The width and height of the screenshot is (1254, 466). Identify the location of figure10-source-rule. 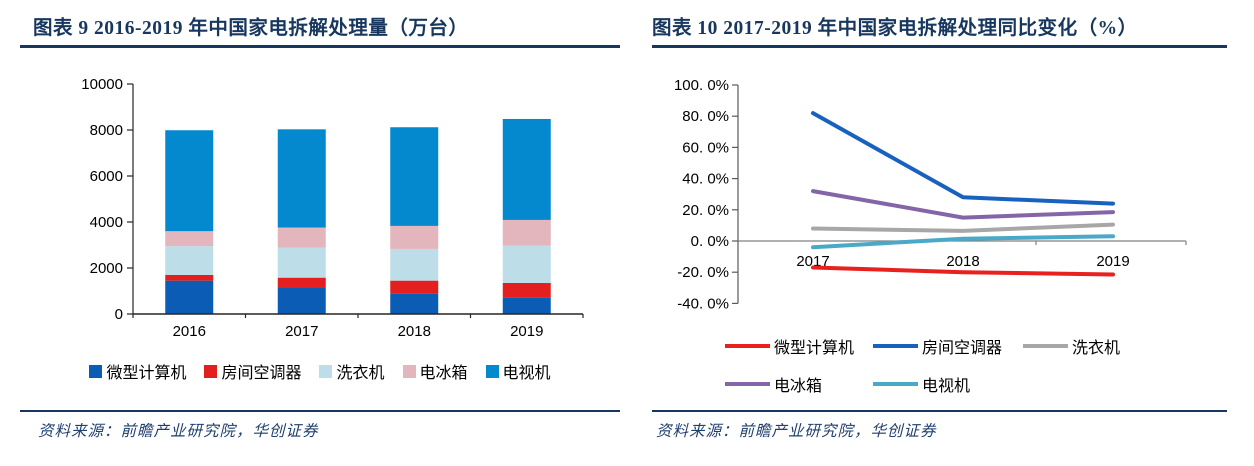
(939, 411).